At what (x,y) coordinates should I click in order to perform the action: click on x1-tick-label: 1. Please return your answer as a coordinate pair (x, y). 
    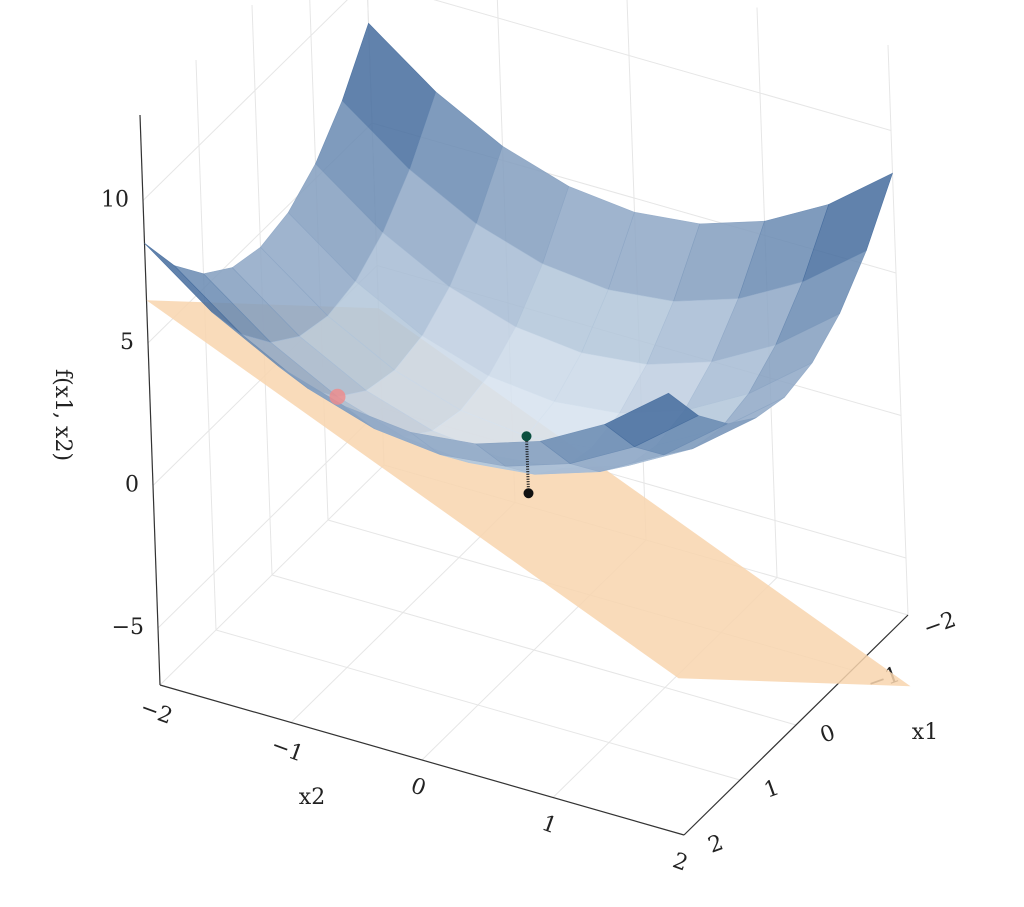
    Looking at the image, I should click on (772, 789).